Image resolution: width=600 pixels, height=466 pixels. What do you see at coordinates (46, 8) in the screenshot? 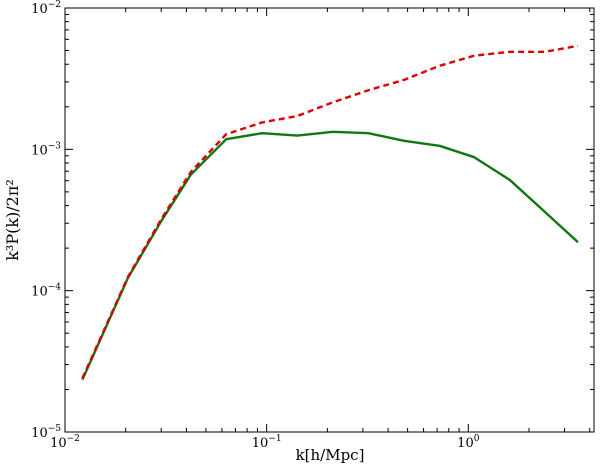
I see `y-tick-label: 10⁻²` at bounding box center [46, 8].